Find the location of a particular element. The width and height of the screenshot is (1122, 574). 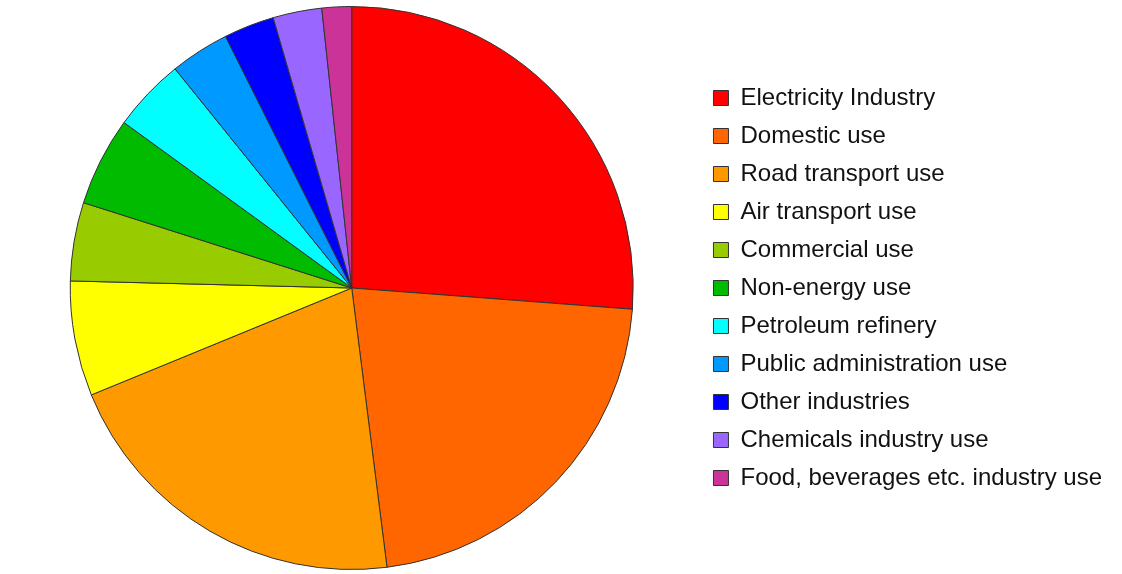

legend-label: Electricity Industry is located at coordinates (838, 96).